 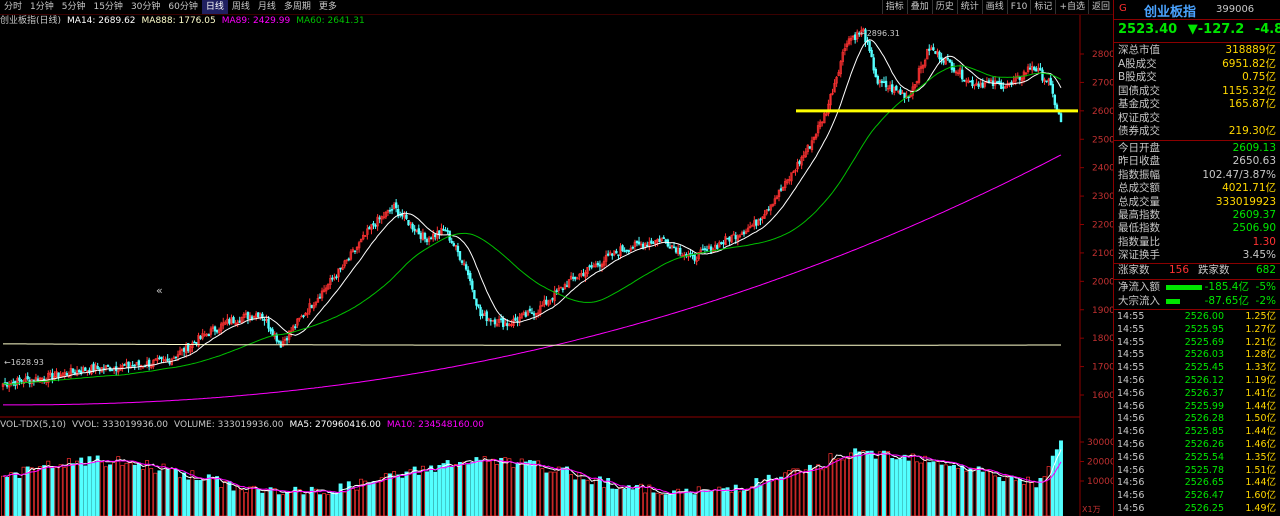 What do you see at coordinates (1102, 339) in the screenshot?
I see `y-tick-label: 1800` at bounding box center [1102, 339].